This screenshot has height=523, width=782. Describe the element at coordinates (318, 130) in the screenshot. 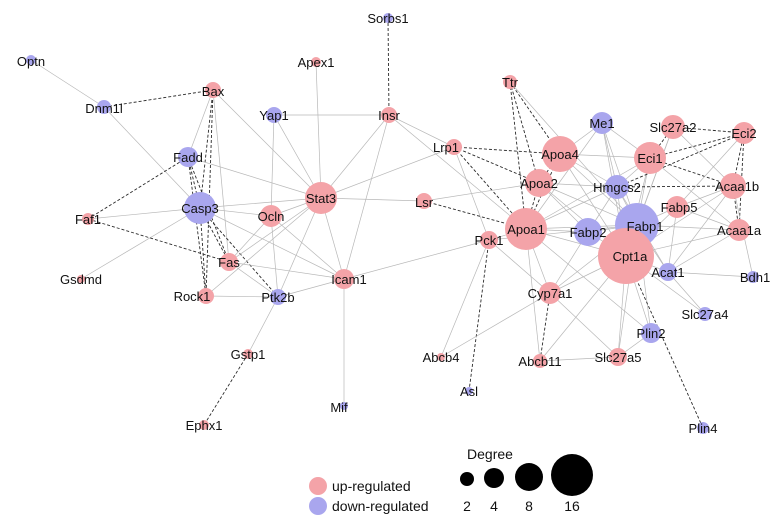

I see `edge-apex1-stat3` at that location.